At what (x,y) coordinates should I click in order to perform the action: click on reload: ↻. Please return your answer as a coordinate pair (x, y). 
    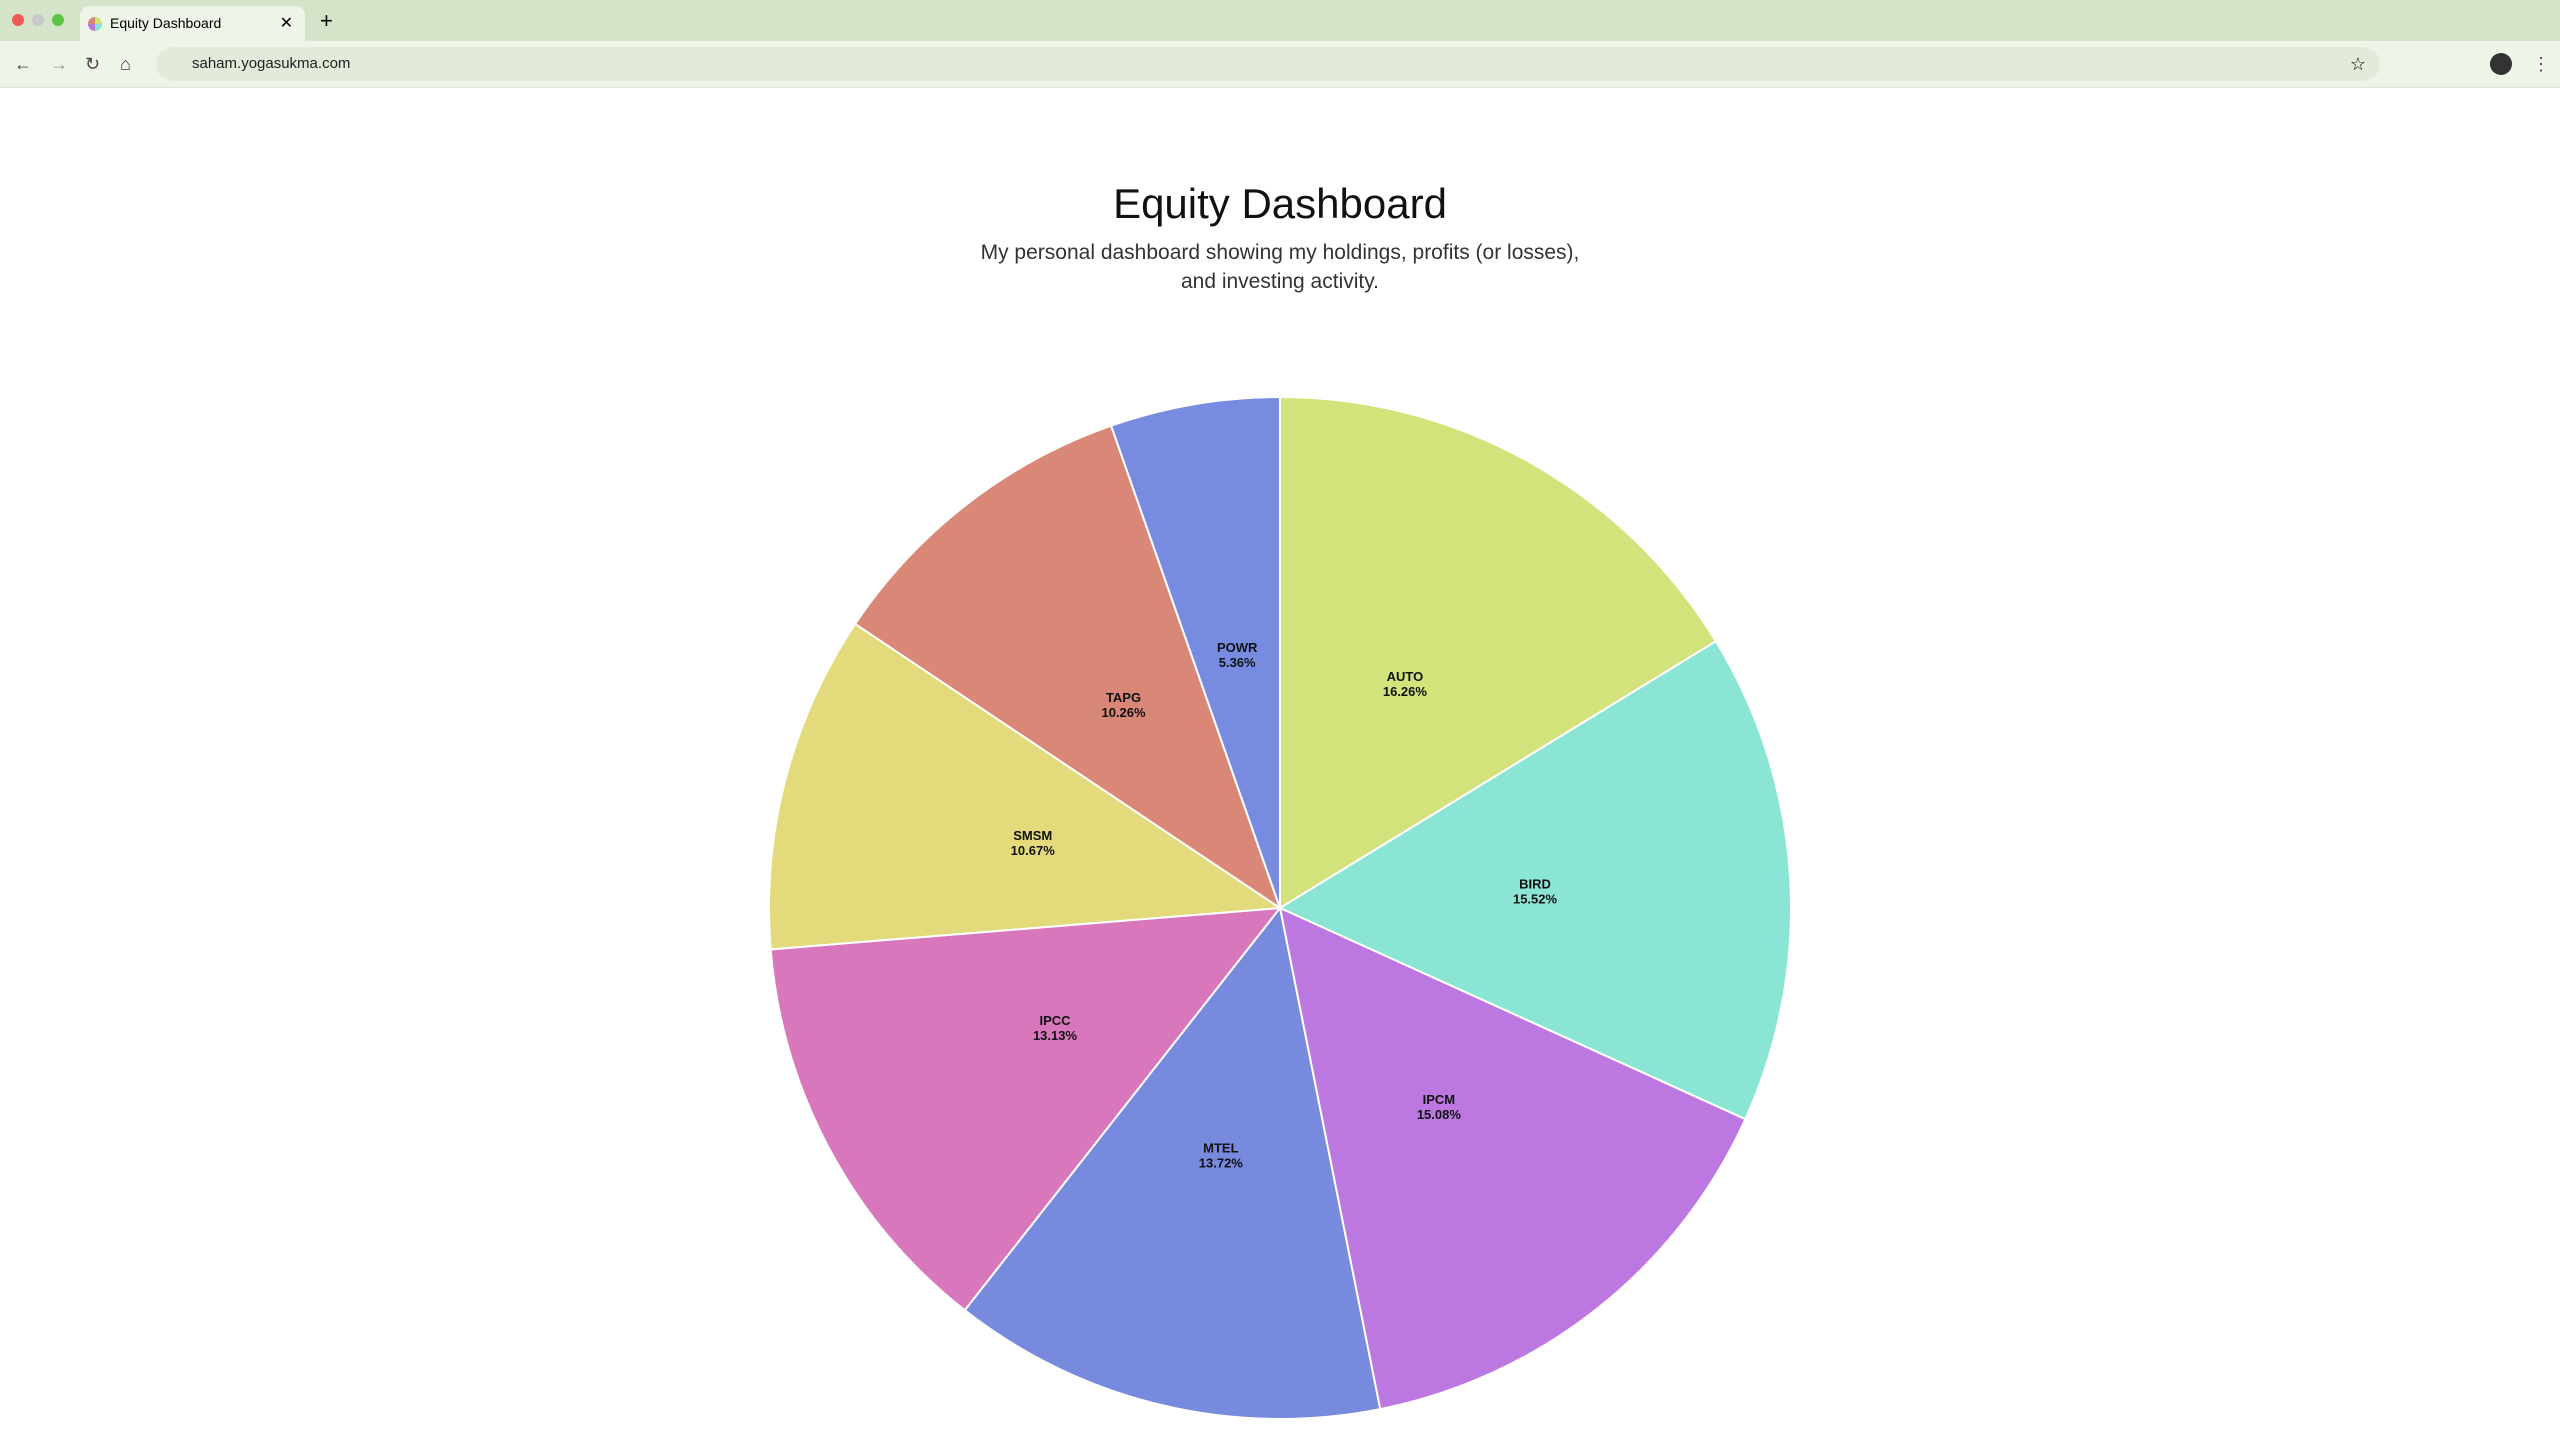
    Looking at the image, I should click on (93, 64).